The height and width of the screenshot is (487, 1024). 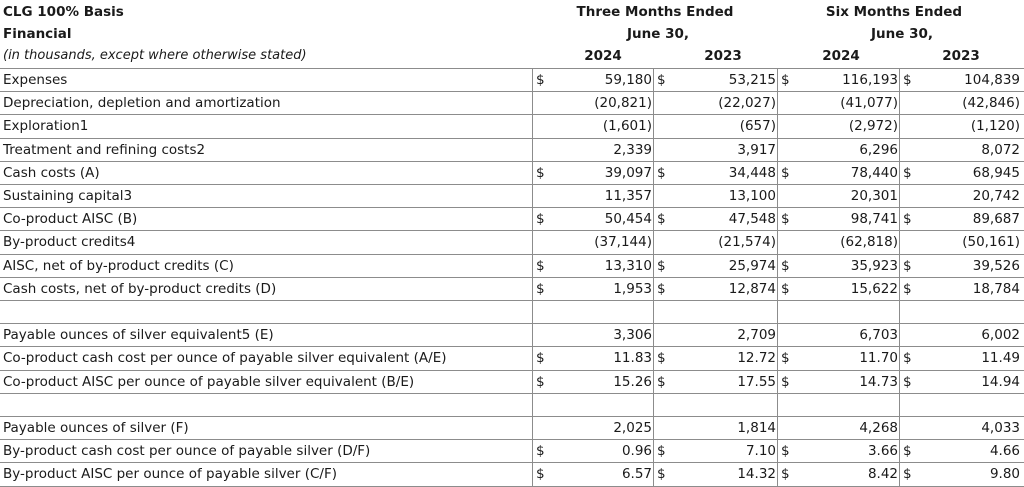 I want to click on cell-value: 47,548, so click(x=752, y=219).